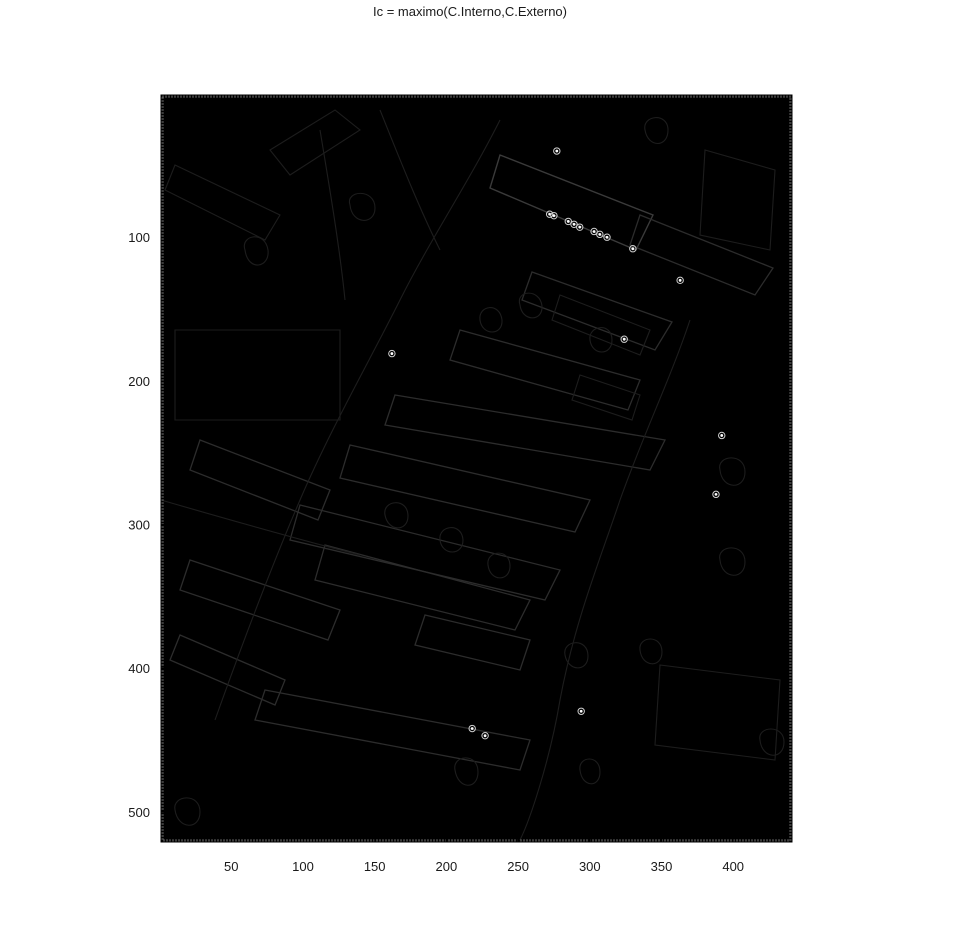 The height and width of the screenshot is (937, 953). I want to click on x-tick-label: 350, so click(662, 866).